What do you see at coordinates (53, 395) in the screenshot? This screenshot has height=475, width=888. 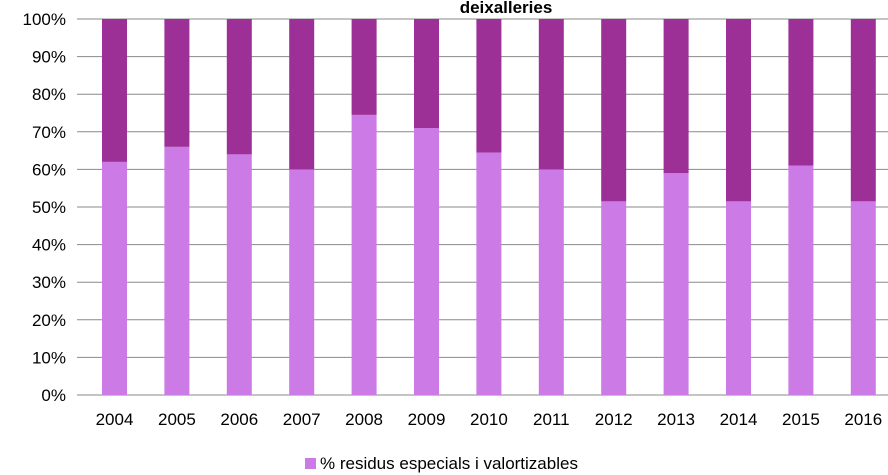 I see `y-tick-label: 0%` at bounding box center [53, 395].